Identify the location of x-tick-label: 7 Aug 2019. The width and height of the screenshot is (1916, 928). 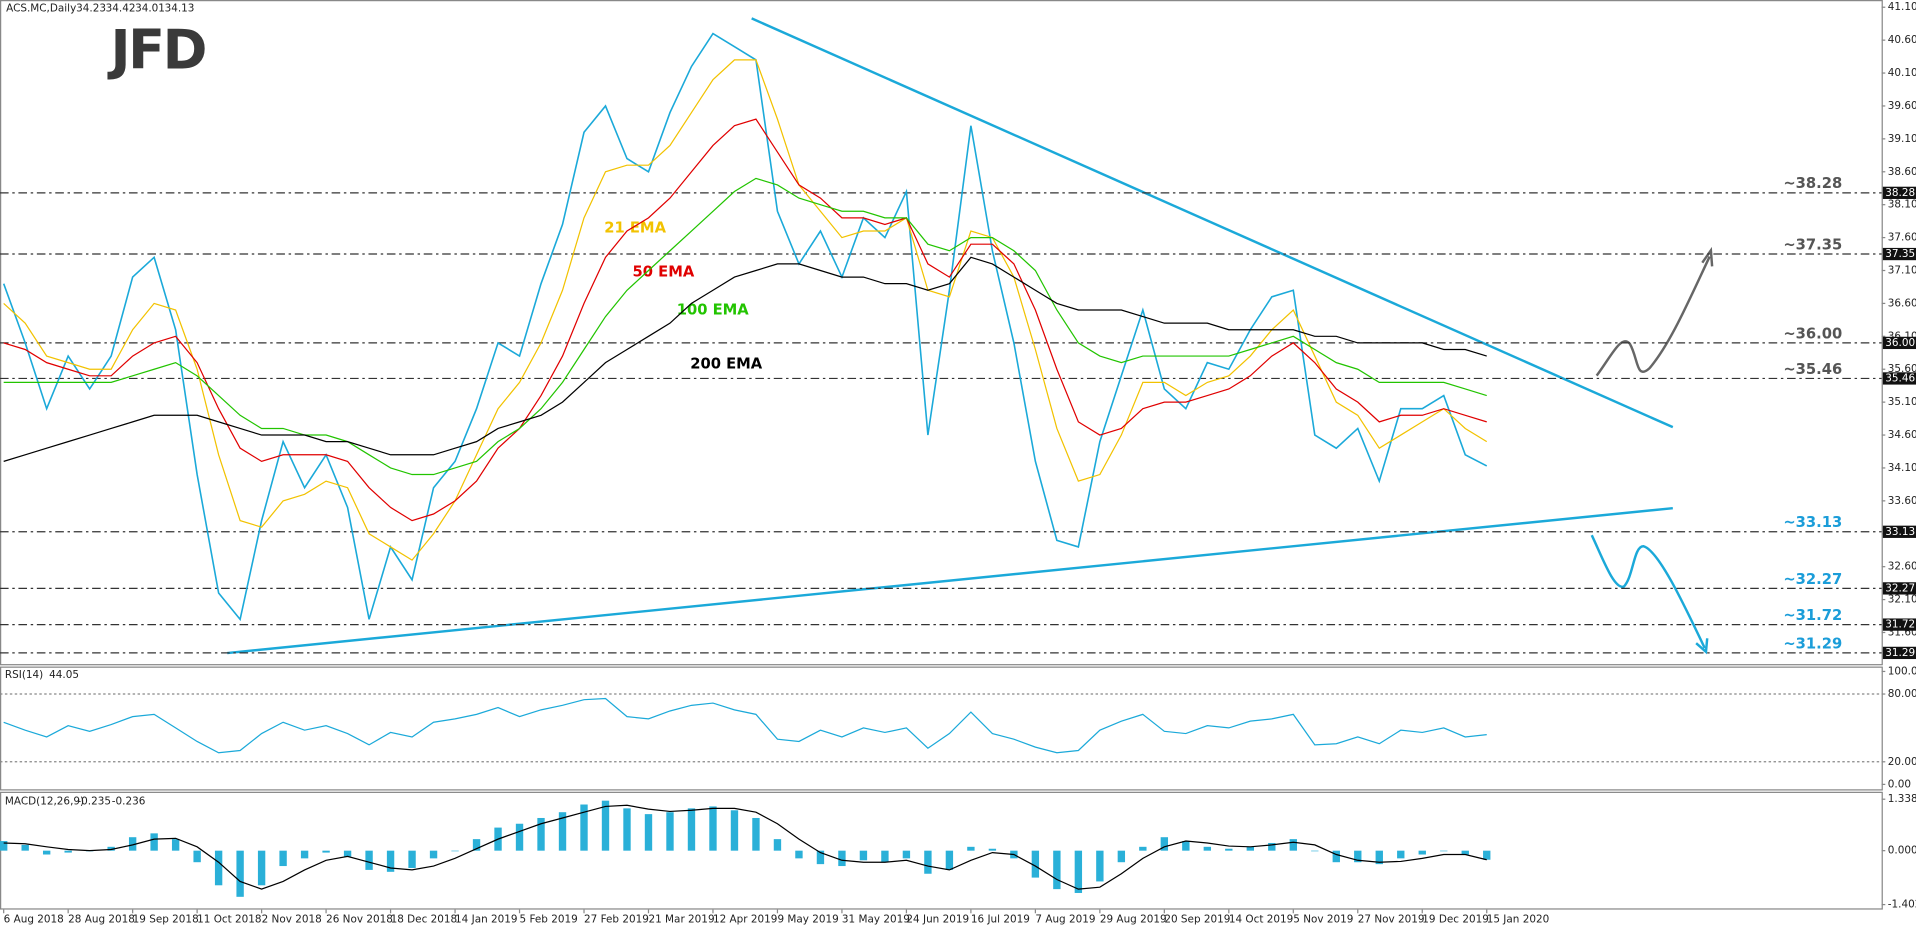
(1065, 919).